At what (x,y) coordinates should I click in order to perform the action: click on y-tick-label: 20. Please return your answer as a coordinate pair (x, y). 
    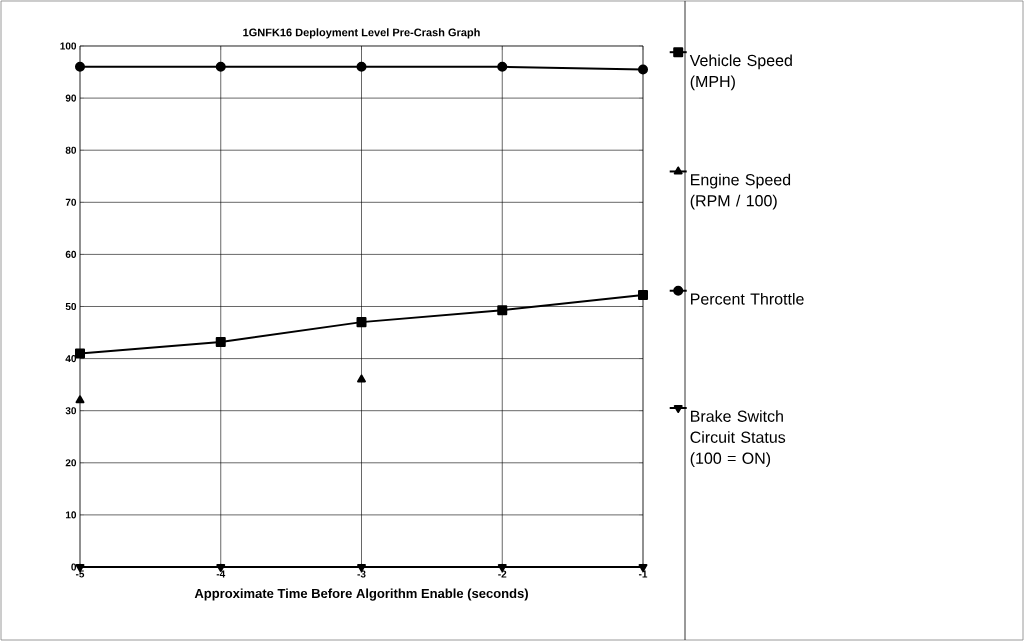
    Looking at the image, I should click on (71, 463).